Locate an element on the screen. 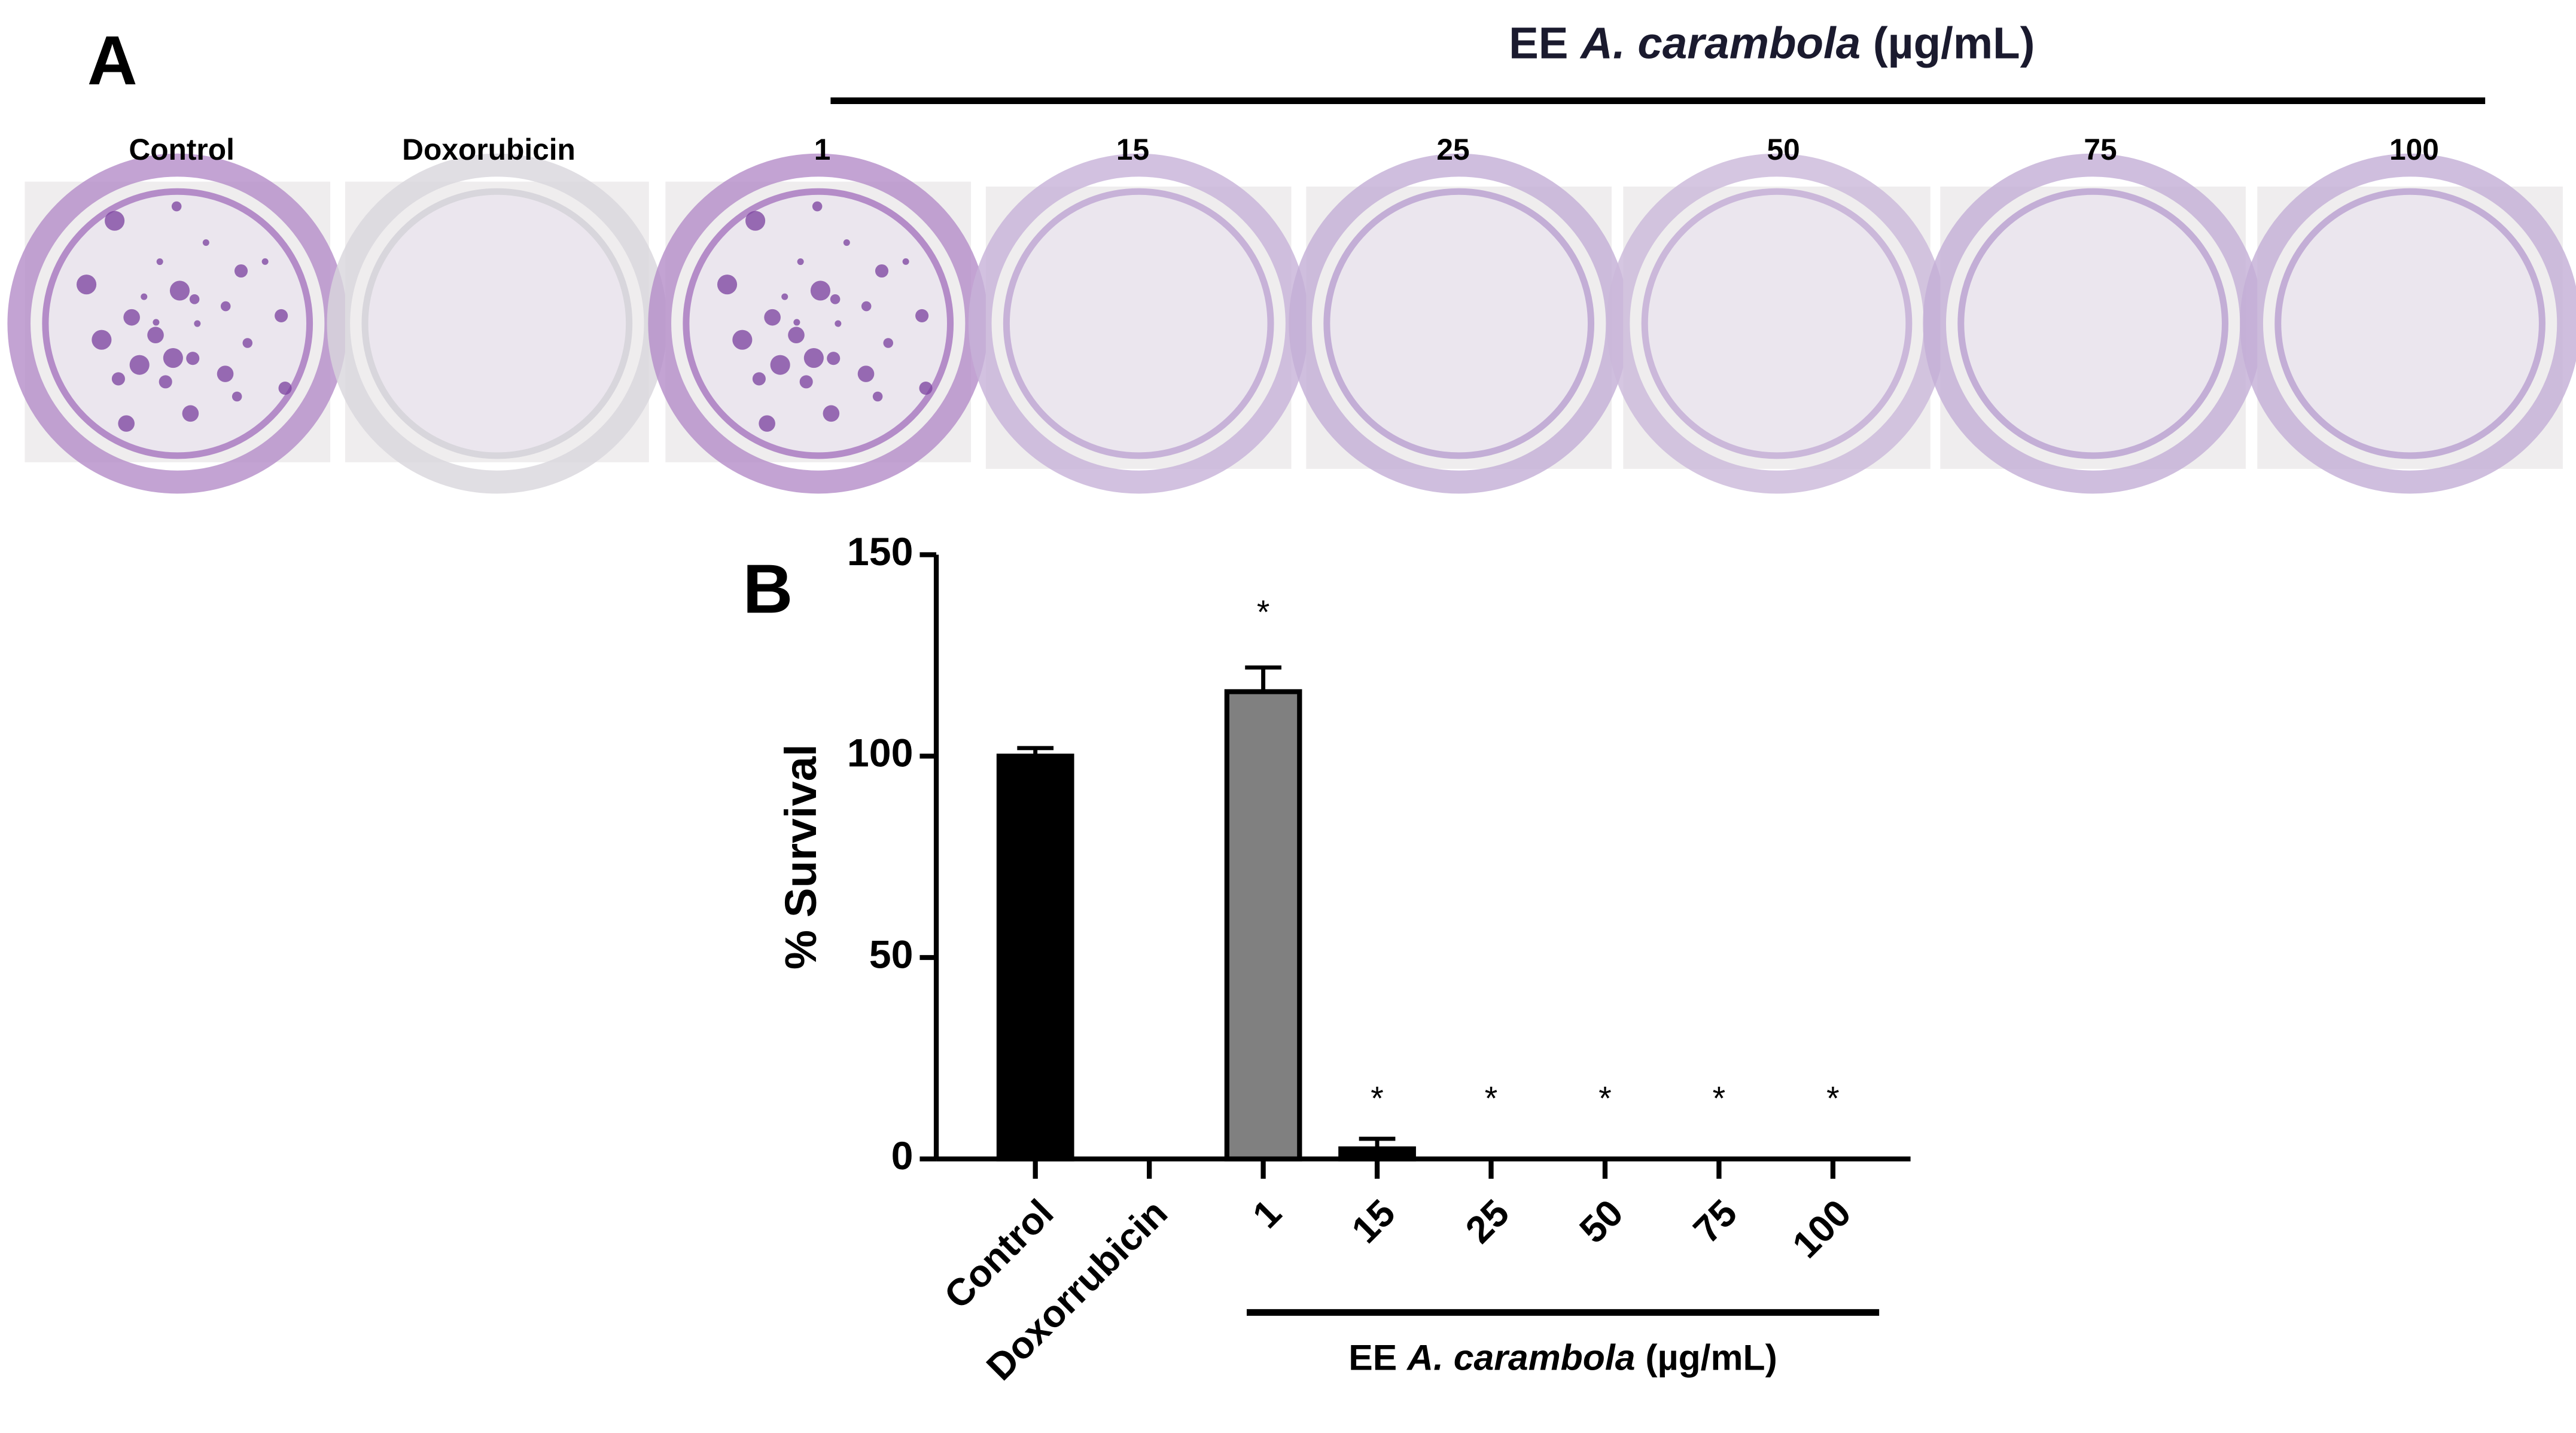 The height and width of the screenshot is (1433, 2576). group-prefix: EE is located at coordinates (1372, 1357).